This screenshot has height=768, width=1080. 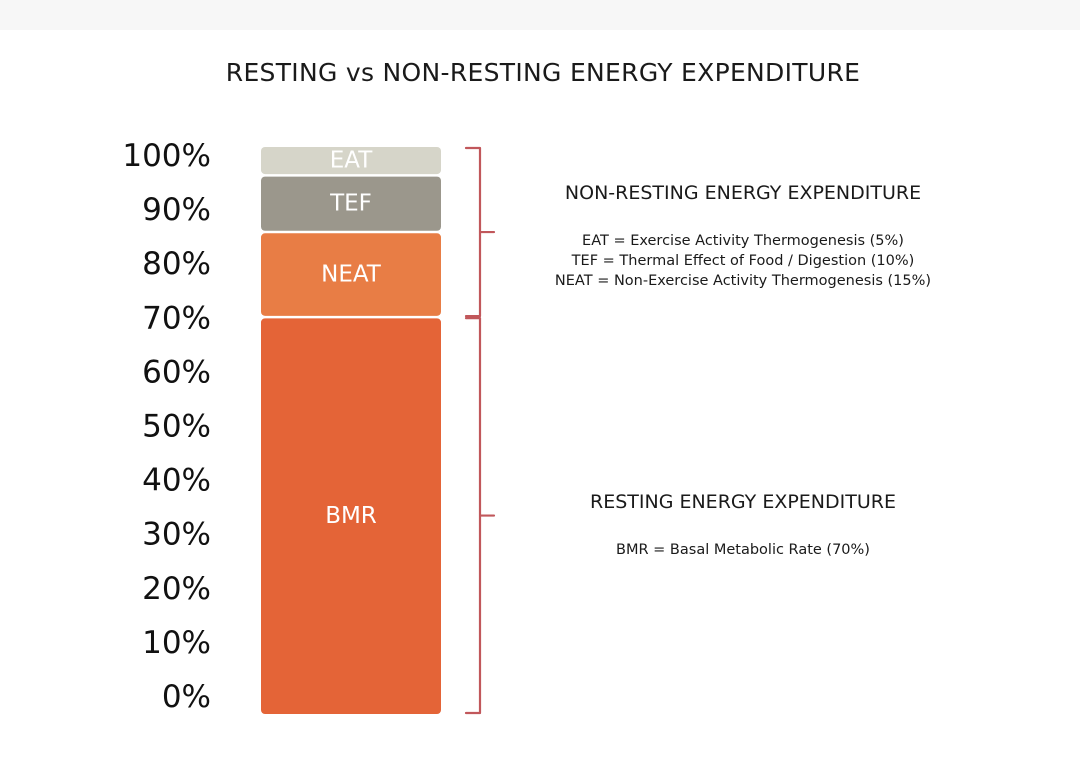 I want to click on bar-segment-bmr, so click(x=351, y=516).